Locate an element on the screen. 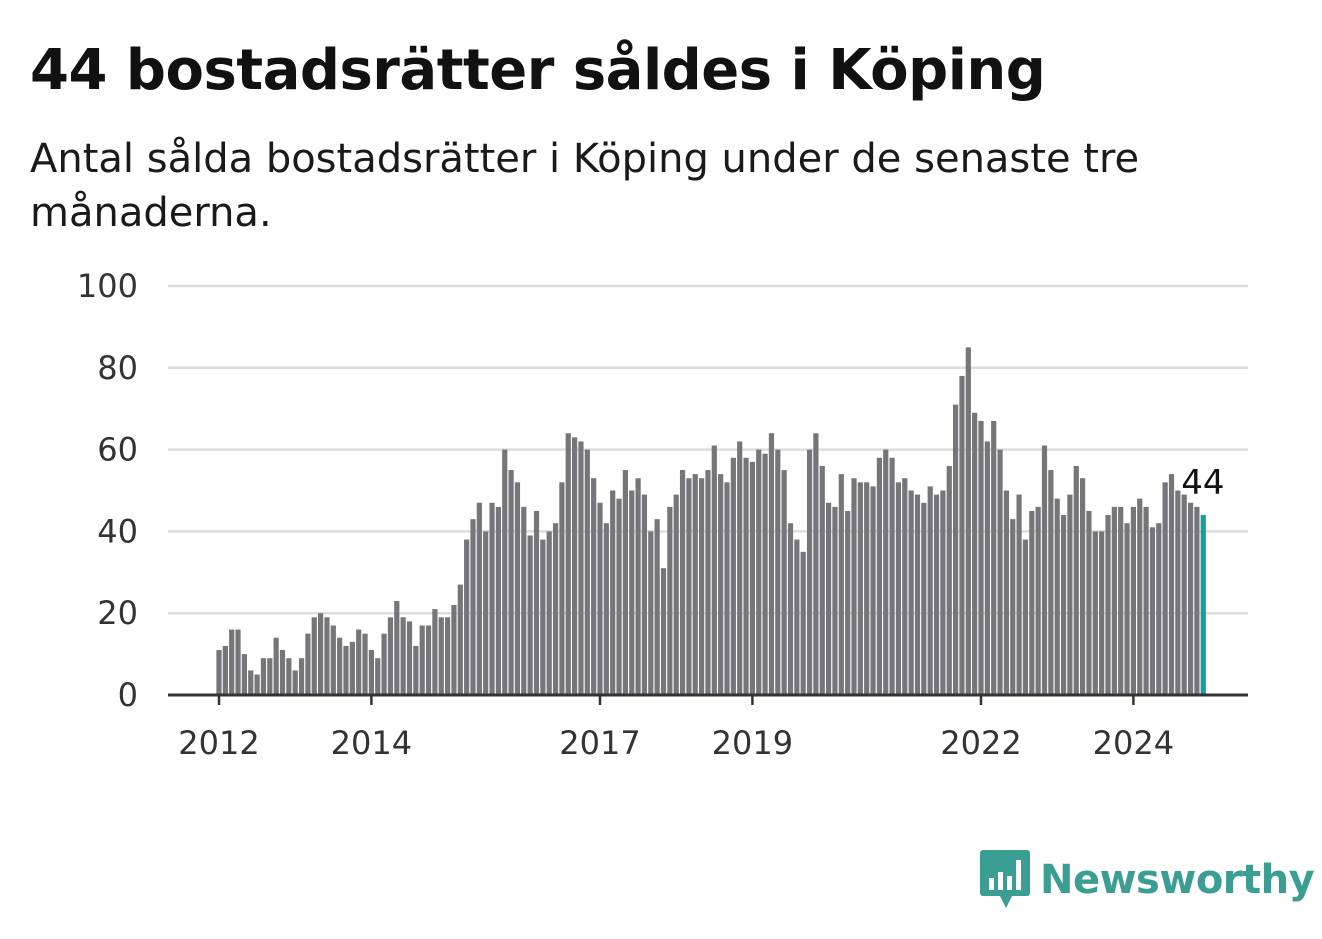 This screenshot has width=1322, height=939. bar-chart-speech-bubble-icon is located at coordinates (1005, 879).